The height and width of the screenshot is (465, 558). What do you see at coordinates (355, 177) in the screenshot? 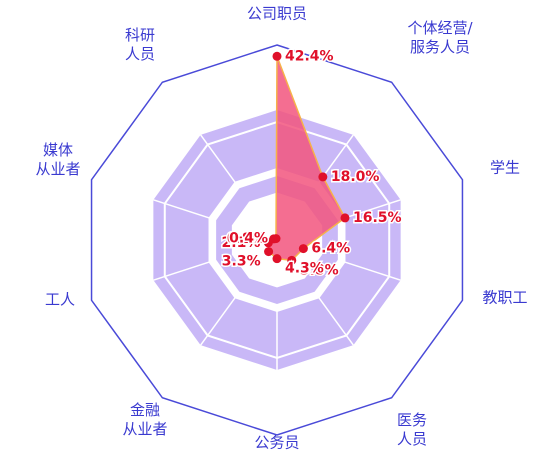
I see `value-label: 18.0%` at bounding box center [355, 177].